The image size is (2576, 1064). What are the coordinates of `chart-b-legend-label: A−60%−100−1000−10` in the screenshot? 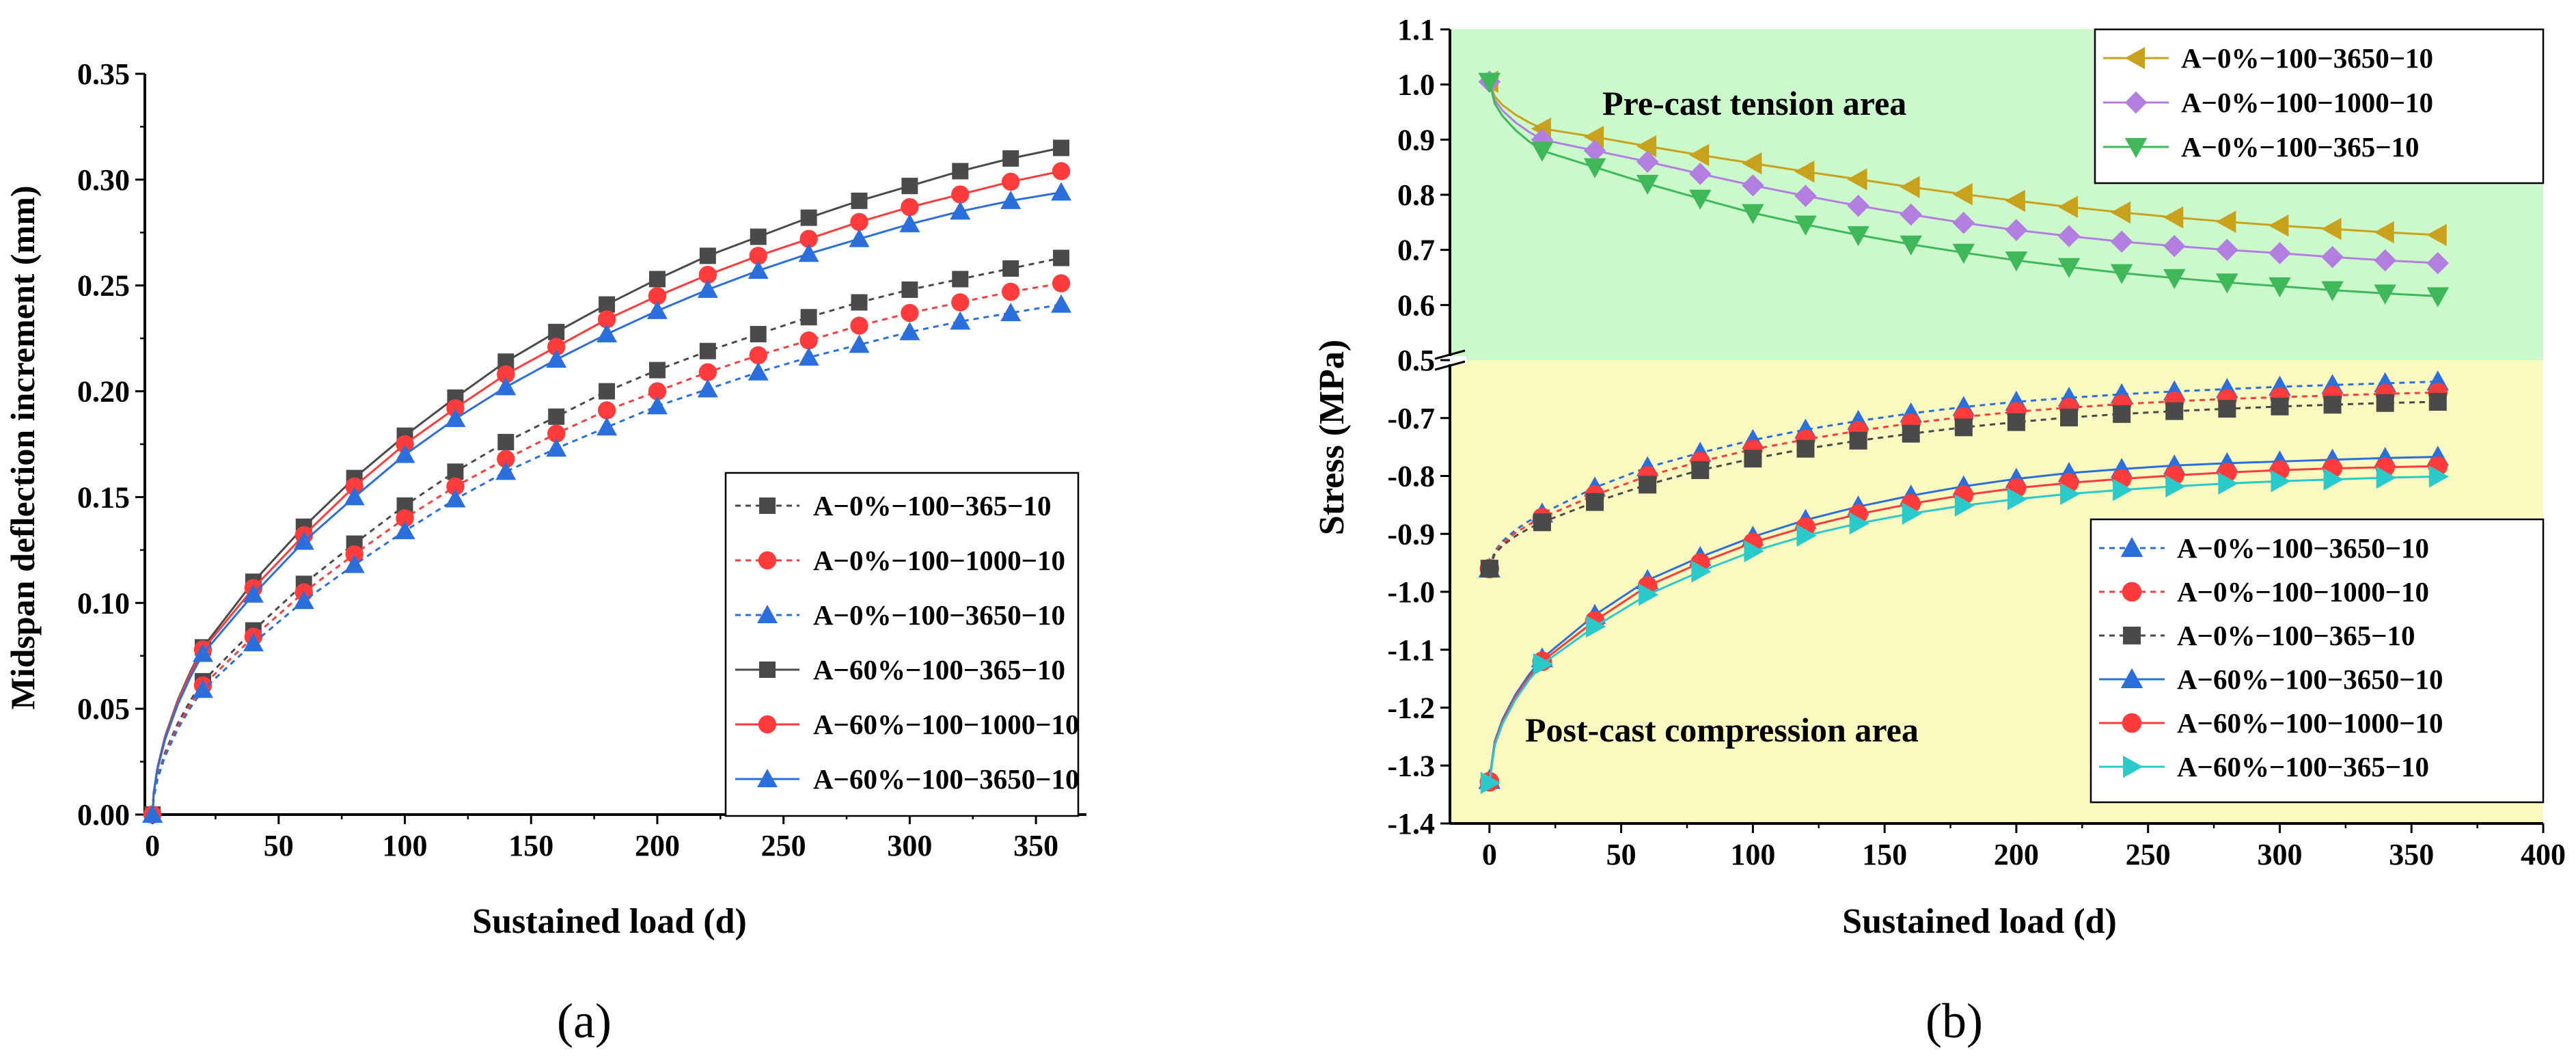 It's located at (2310, 723).